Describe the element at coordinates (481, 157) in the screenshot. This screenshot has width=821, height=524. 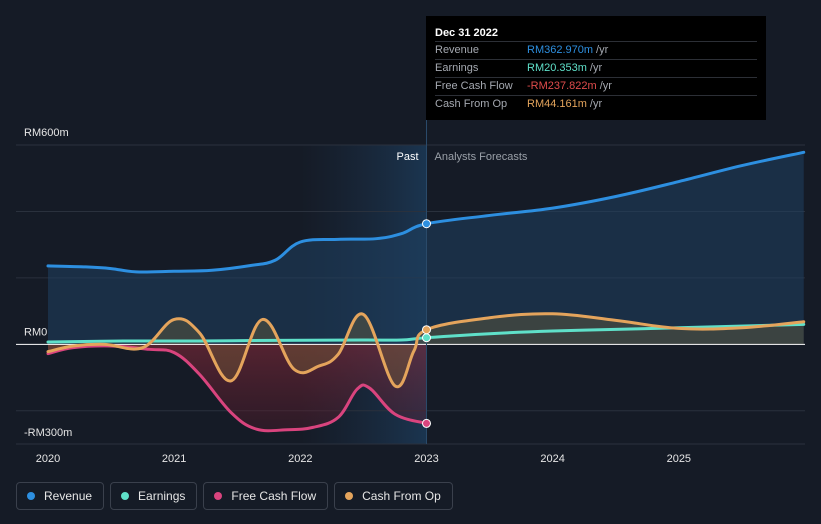
I see `forecast-label: Analysts Forecasts` at that location.